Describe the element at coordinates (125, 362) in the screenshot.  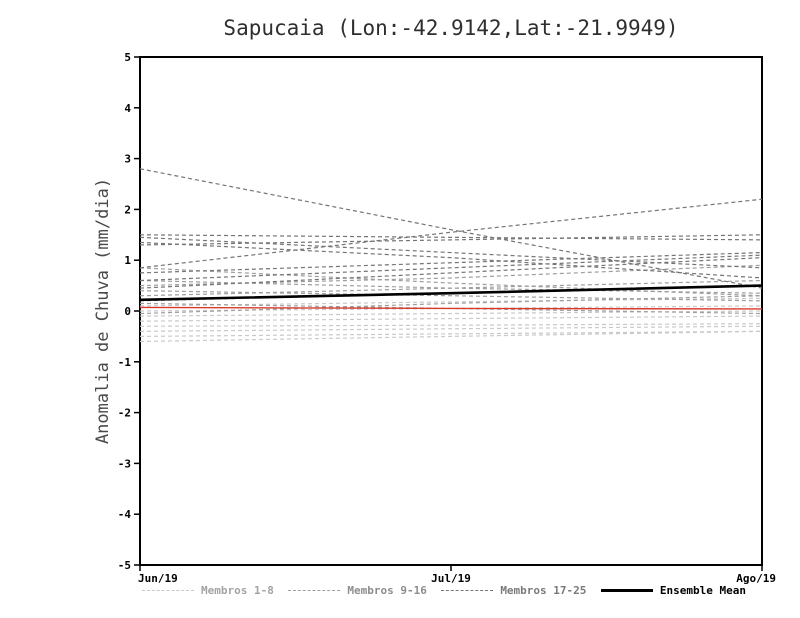
I see `y-tick-label: -1` at that location.